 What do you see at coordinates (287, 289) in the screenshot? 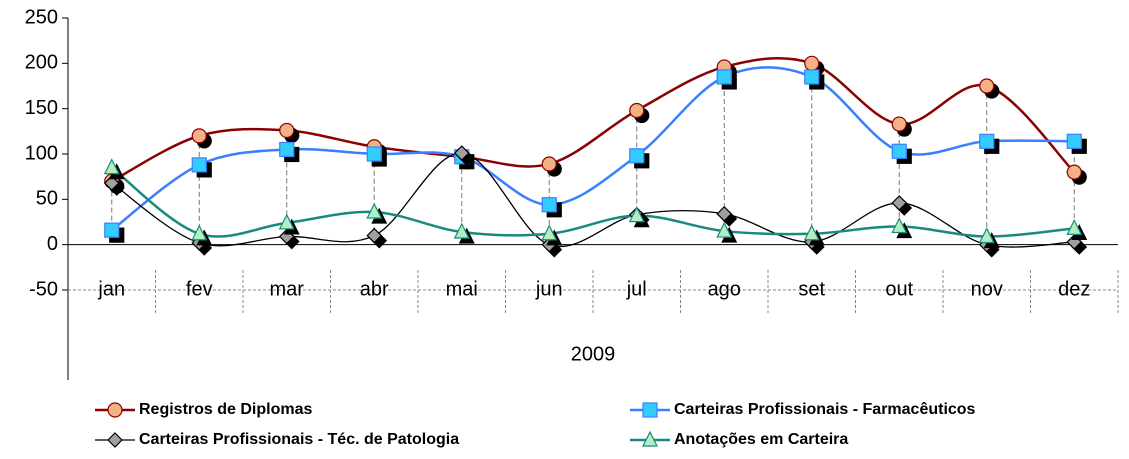
I see `x-tick-label: mar` at bounding box center [287, 289].